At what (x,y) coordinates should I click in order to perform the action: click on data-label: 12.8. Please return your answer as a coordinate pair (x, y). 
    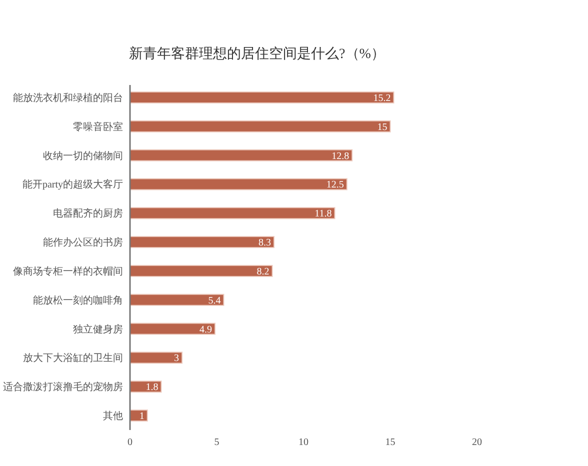
    Looking at the image, I should click on (341, 156).